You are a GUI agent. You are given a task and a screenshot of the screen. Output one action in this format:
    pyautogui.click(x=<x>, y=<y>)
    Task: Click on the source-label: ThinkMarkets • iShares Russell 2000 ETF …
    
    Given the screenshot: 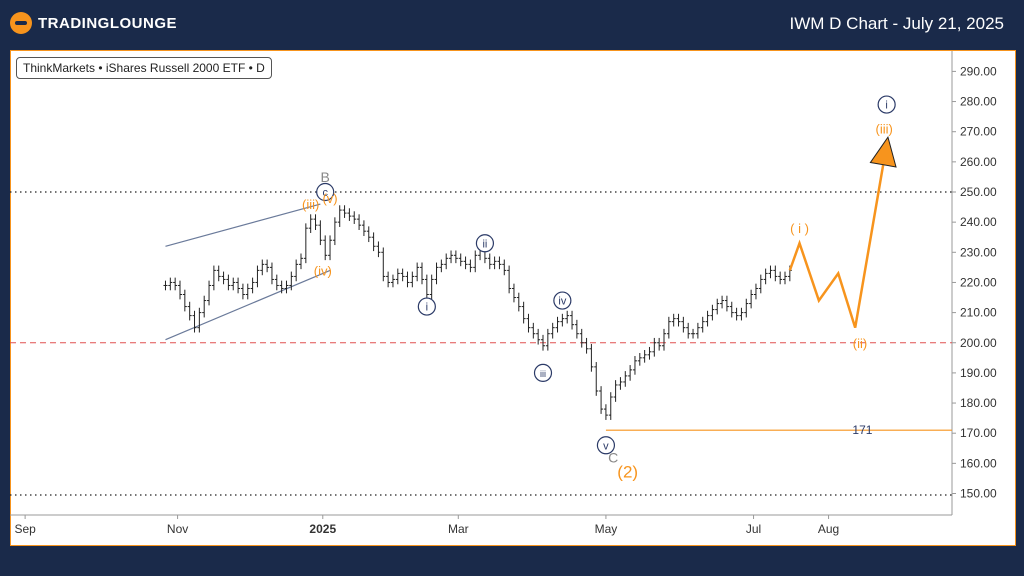 What is the action you would take?
    pyautogui.click(x=144, y=68)
    